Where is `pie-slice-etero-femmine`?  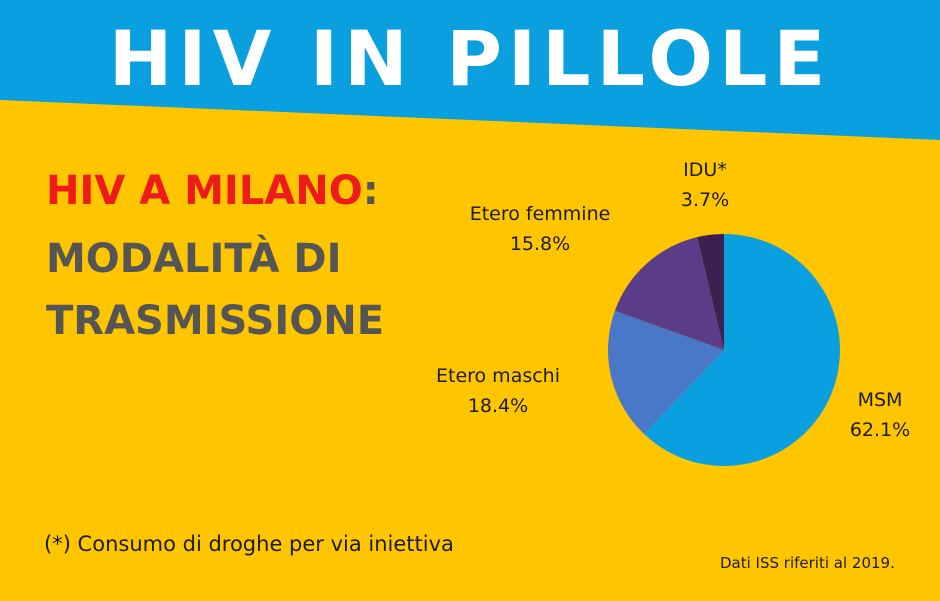
pie-slice-etero-femmine is located at coordinates (669, 293).